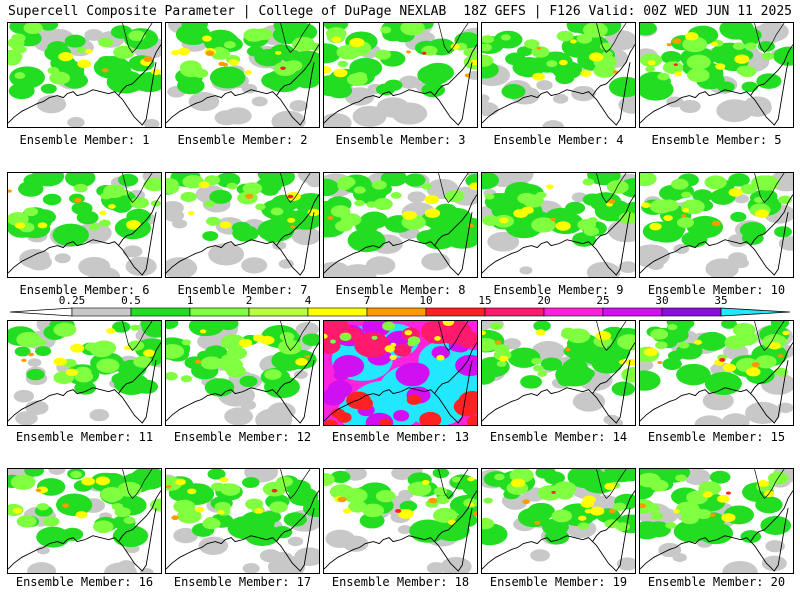 The height and width of the screenshot is (600, 800). Describe the element at coordinates (400, 140) in the screenshot. I see `member-caption: Ensemble Member: 3` at that location.